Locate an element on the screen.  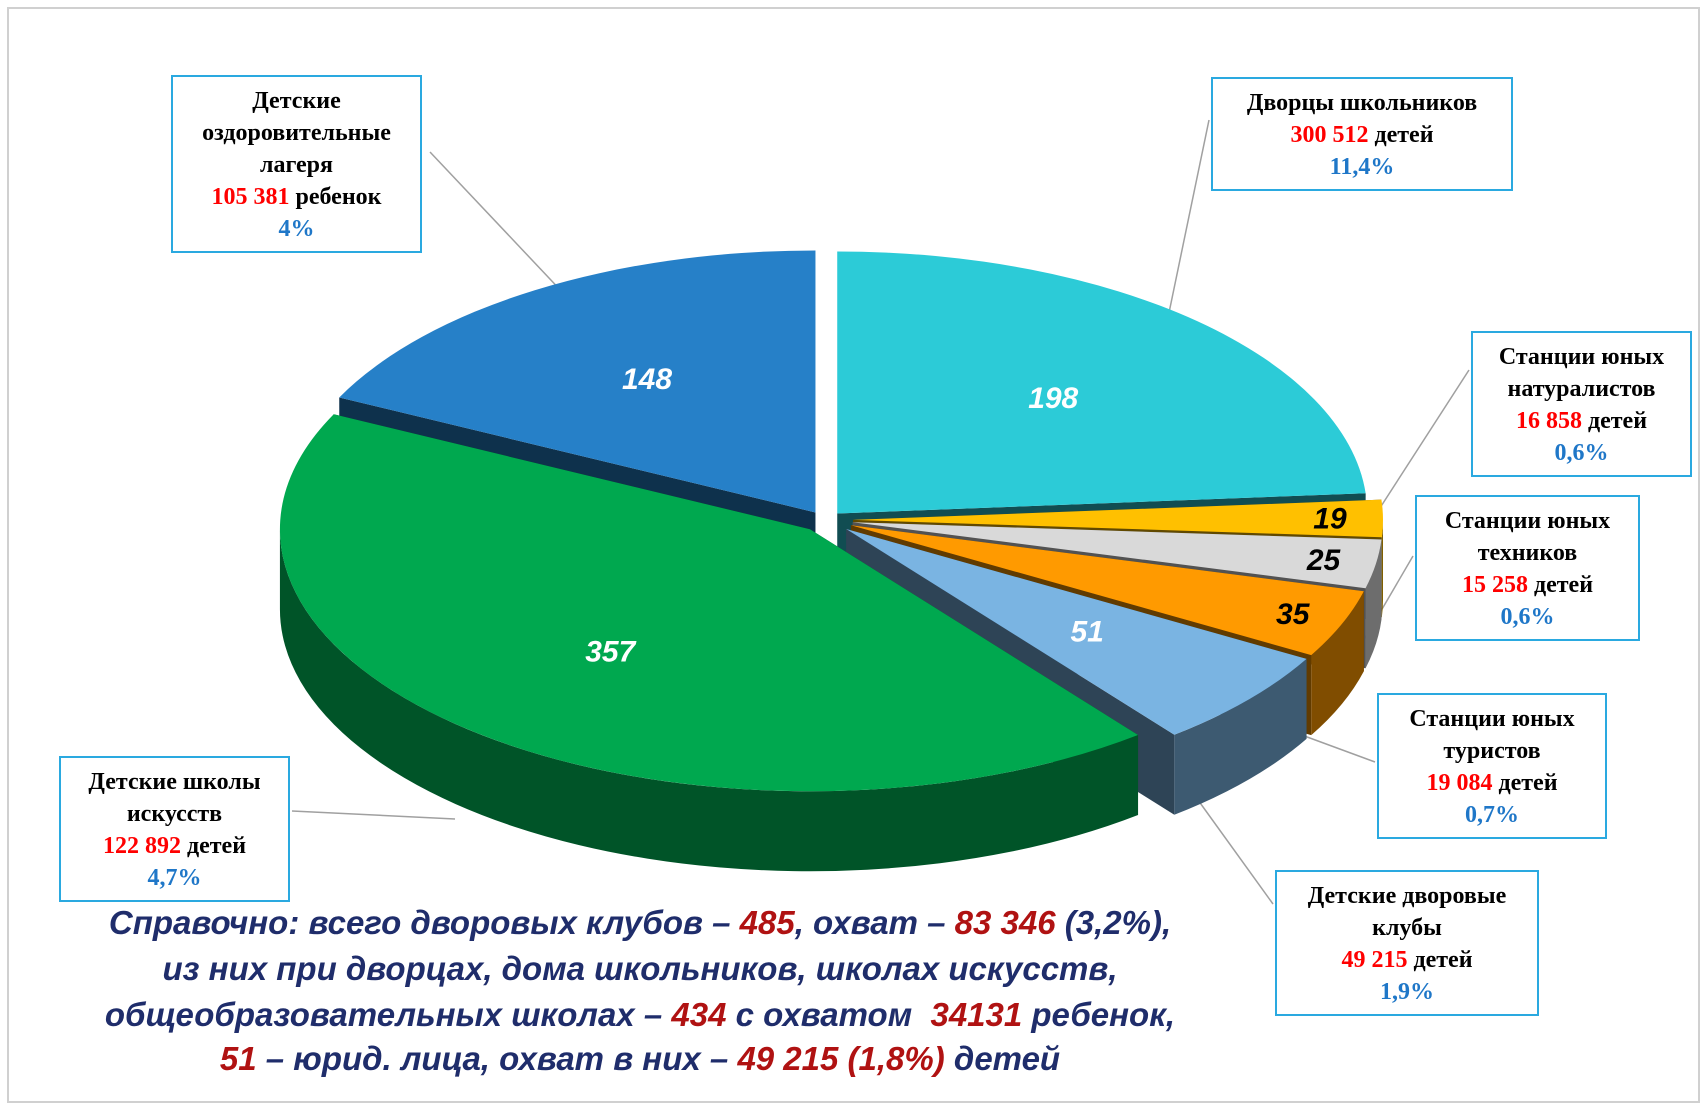
callout-share: 0,7% is located at coordinates (1492, 815).